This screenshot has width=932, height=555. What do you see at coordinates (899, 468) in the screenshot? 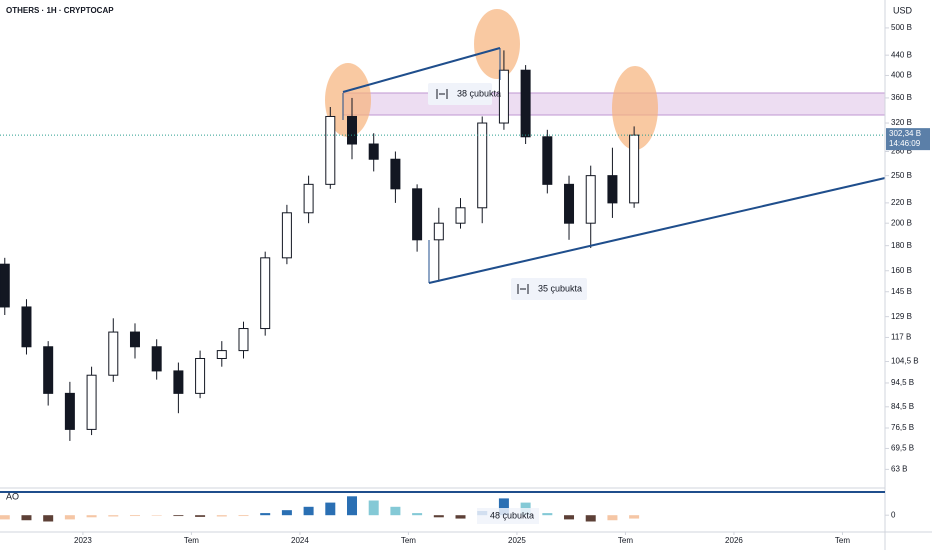
I see `y-tick-label: 63 B` at bounding box center [899, 468].